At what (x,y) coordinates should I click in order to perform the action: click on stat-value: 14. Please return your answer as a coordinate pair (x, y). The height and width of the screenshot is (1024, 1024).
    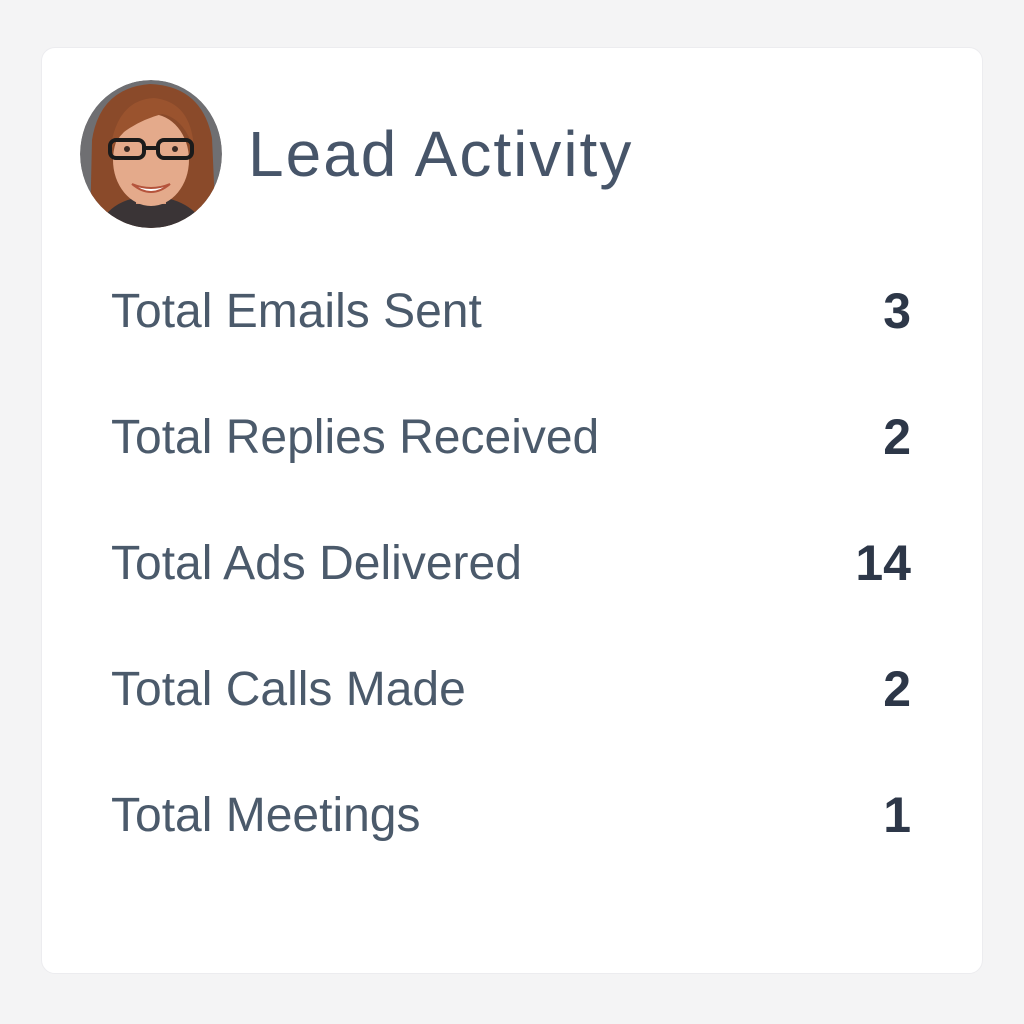
    Looking at the image, I should click on (883, 563).